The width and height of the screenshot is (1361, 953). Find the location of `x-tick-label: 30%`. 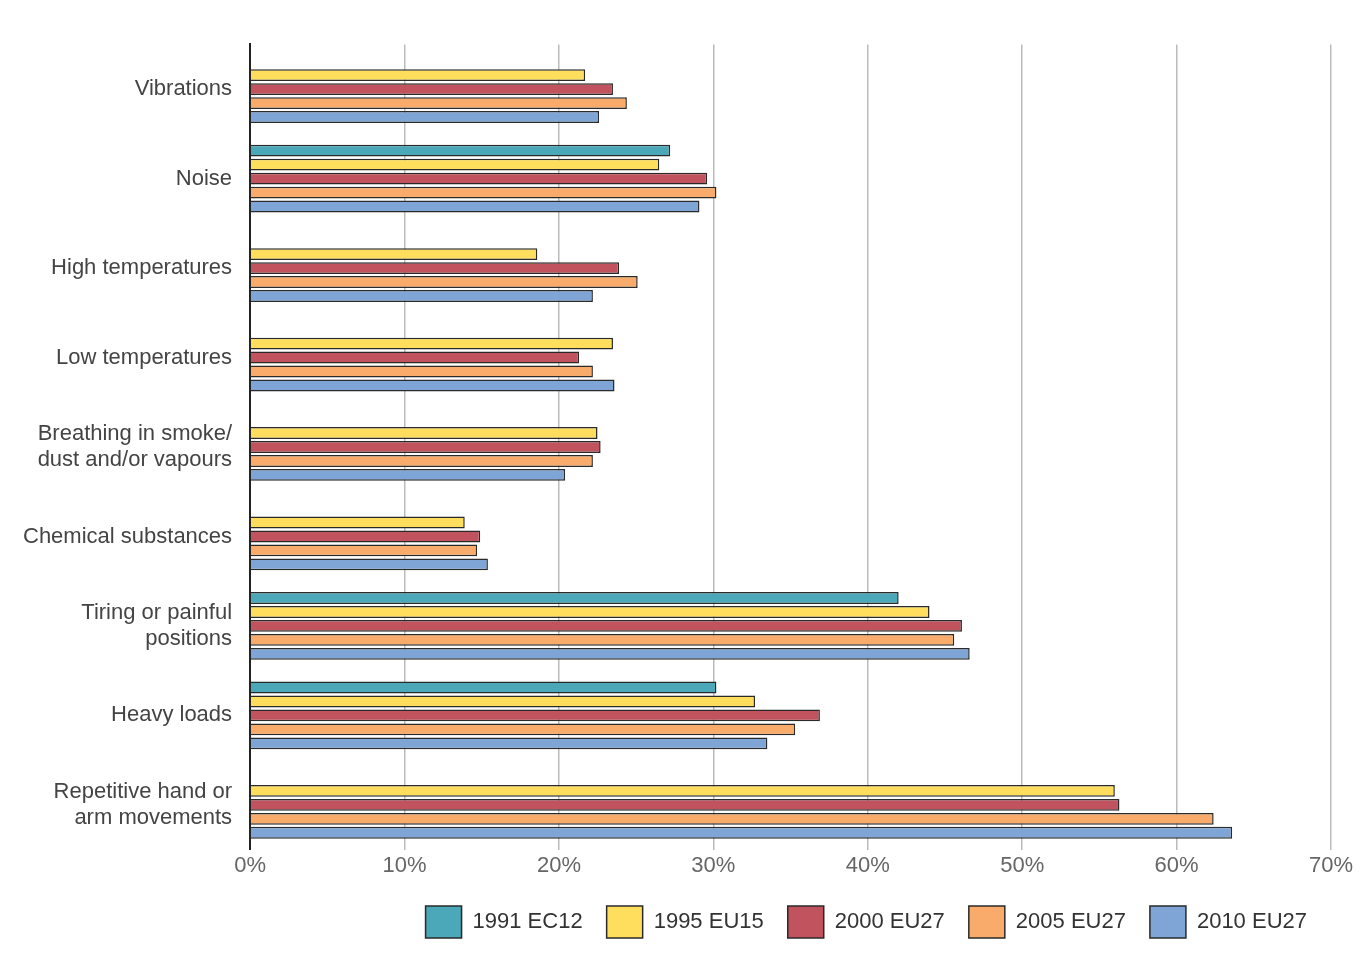

x-tick-label: 30% is located at coordinates (713, 864).